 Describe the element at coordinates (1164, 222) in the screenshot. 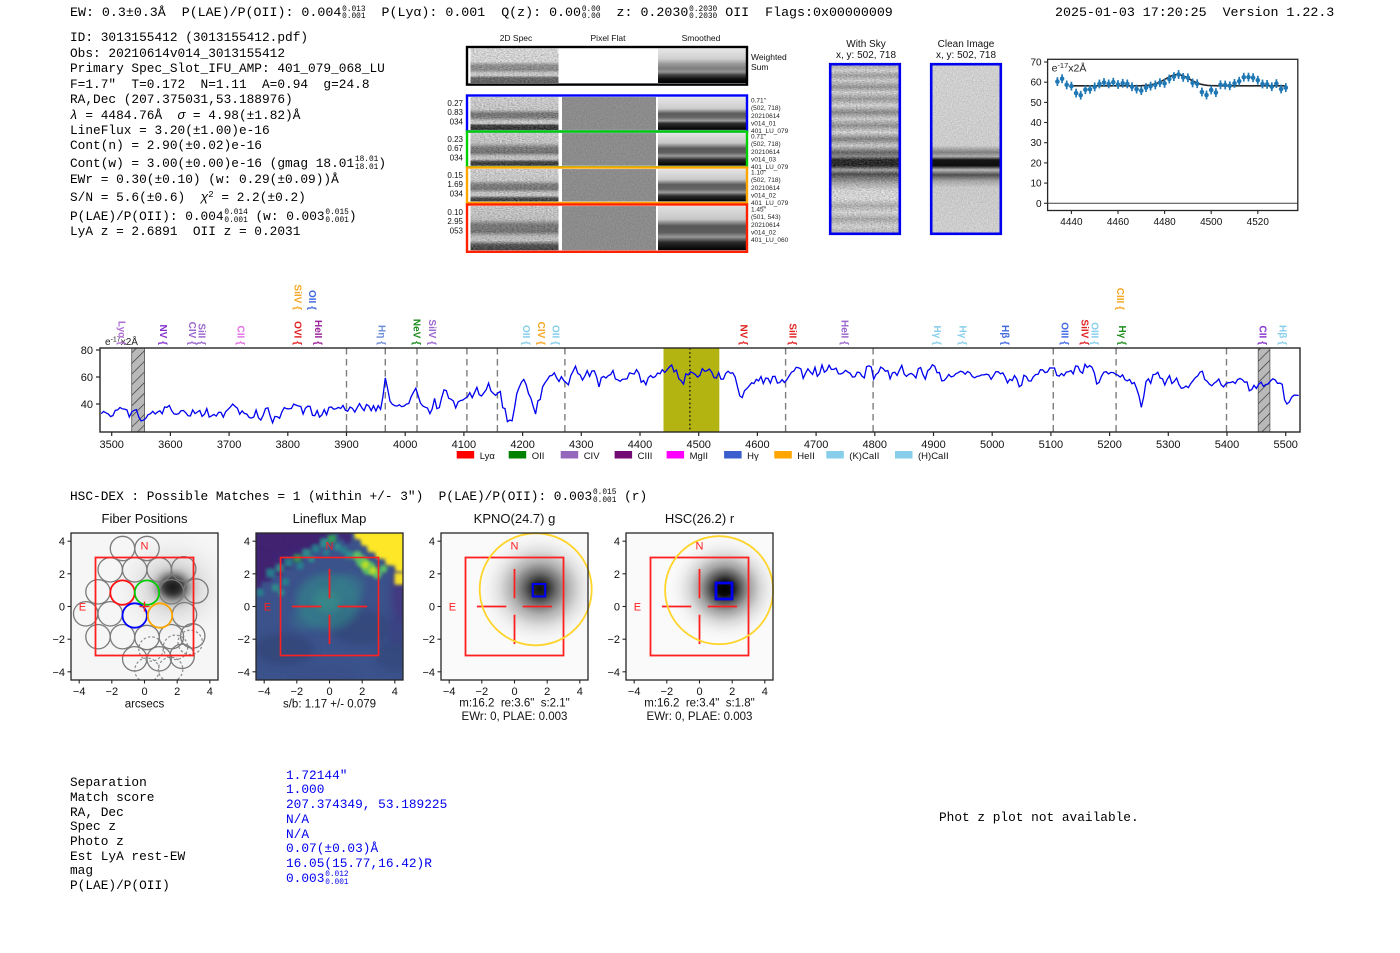

I see `svg-text: 4480` at that location.